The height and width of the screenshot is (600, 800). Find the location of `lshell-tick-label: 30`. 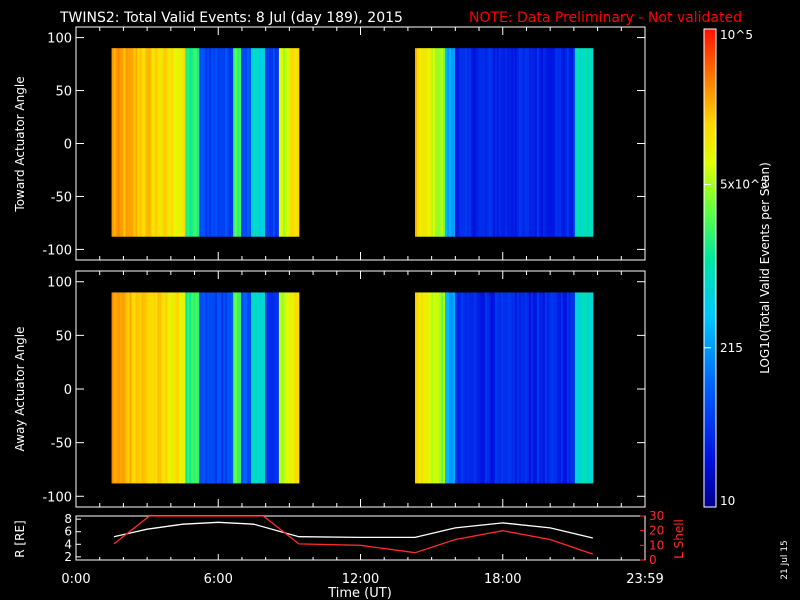

lshell-tick-label: 30 is located at coordinates (656, 516).